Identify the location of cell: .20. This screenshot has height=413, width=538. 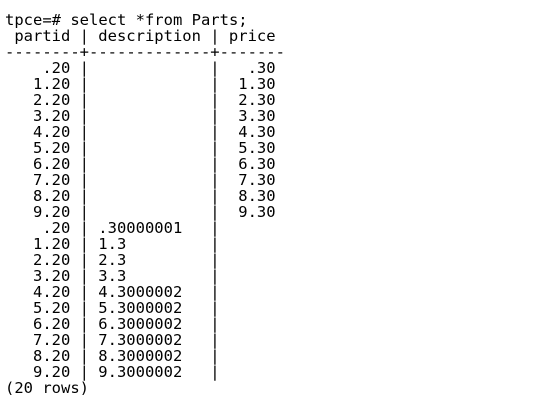
(56, 228).